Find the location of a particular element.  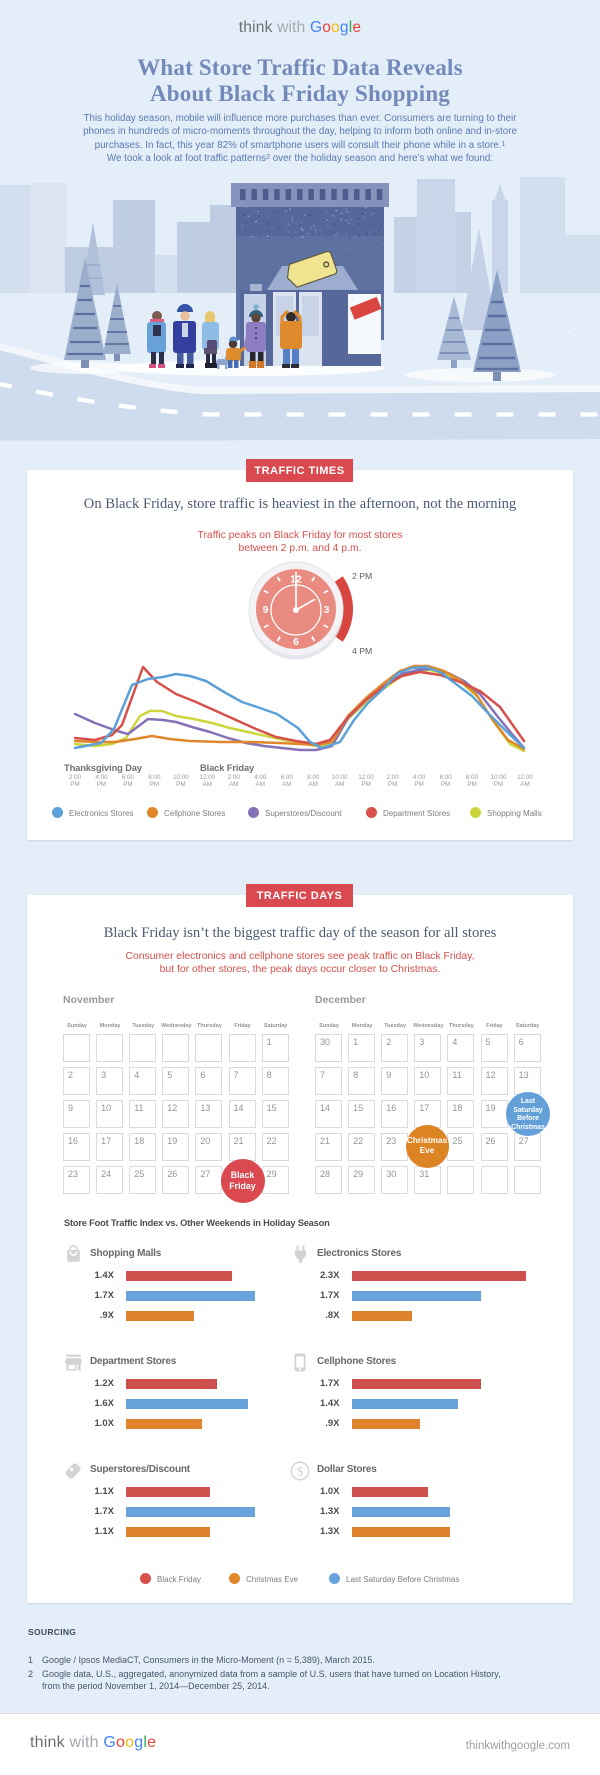

svg-text: 9 is located at coordinates (266, 610).